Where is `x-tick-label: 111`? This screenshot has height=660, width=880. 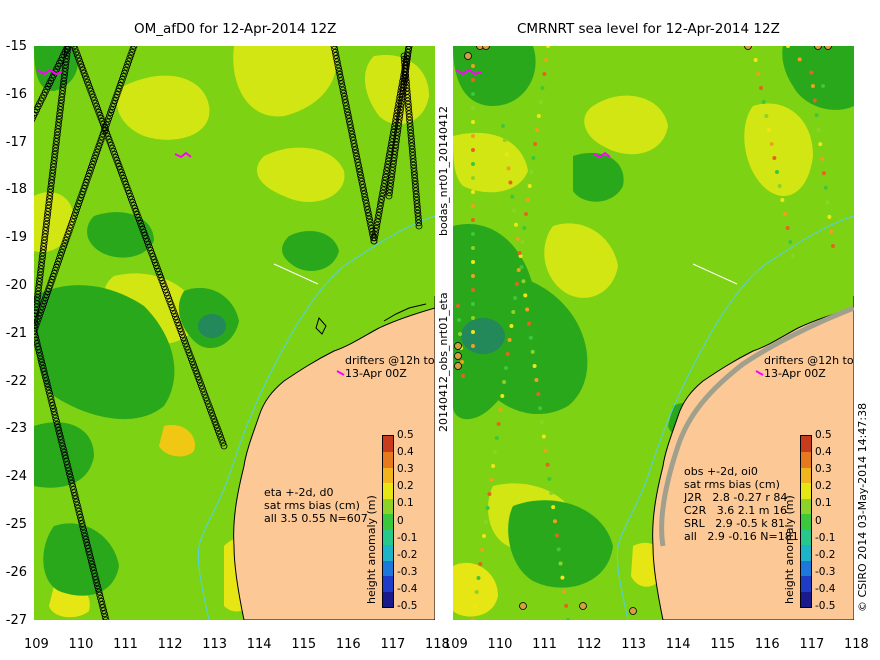 x-tick-label: 111 is located at coordinates (125, 644).